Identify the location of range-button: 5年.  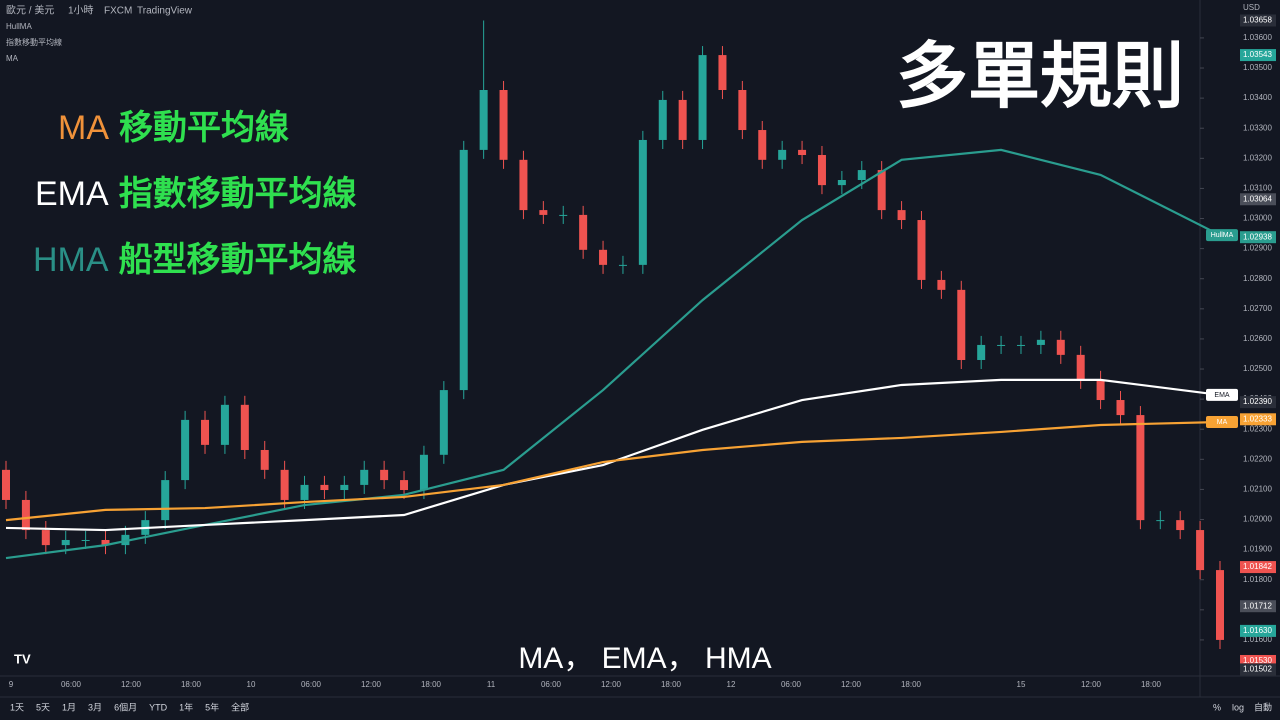
(212, 706).